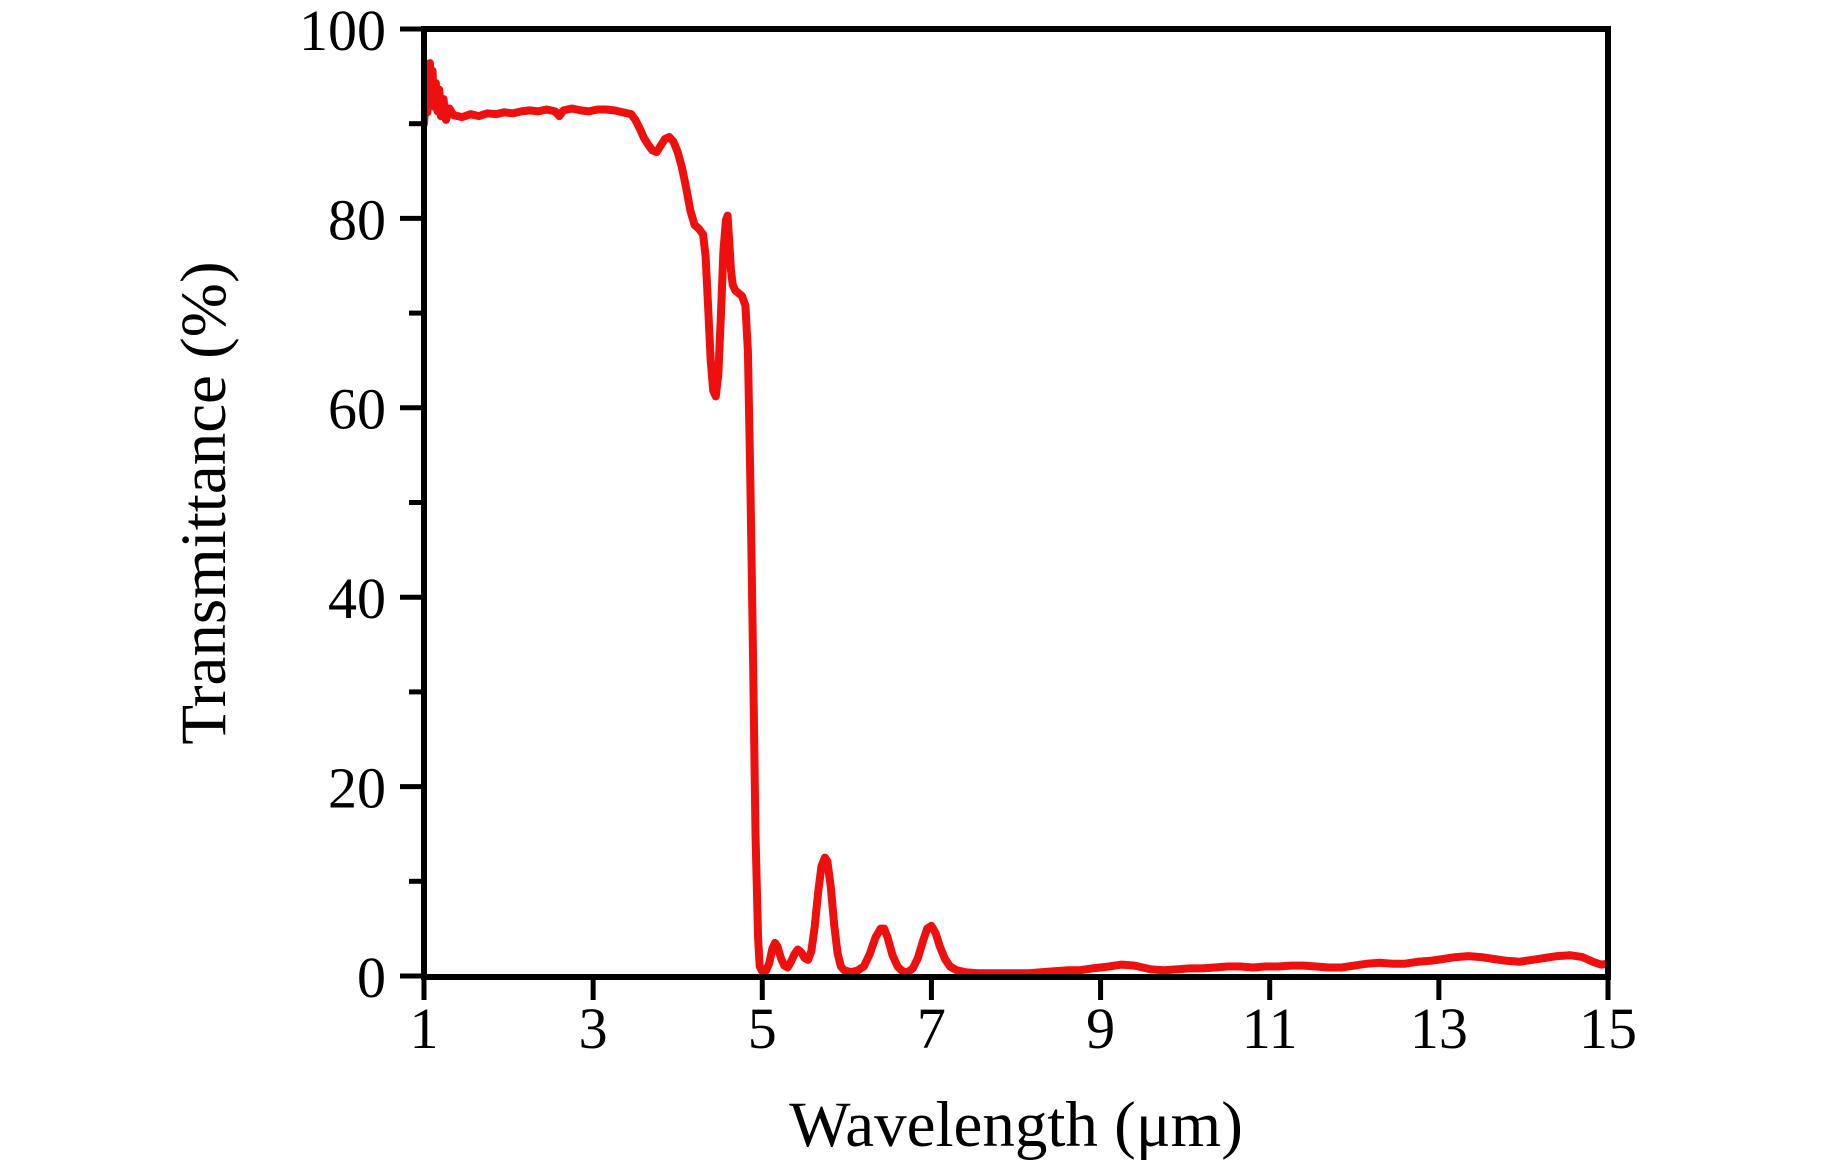 The width and height of the screenshot is (1843, 1167). I want to click on x-tick-label: 11, so click(1270, 1028).